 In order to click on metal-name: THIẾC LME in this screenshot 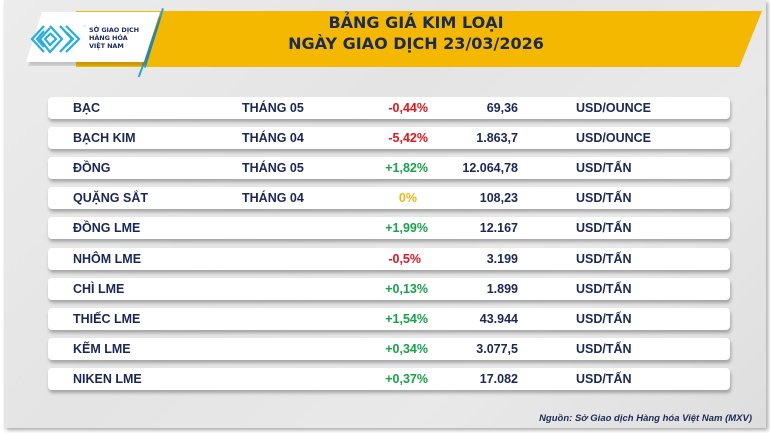, I will do `click(107, 319)`.